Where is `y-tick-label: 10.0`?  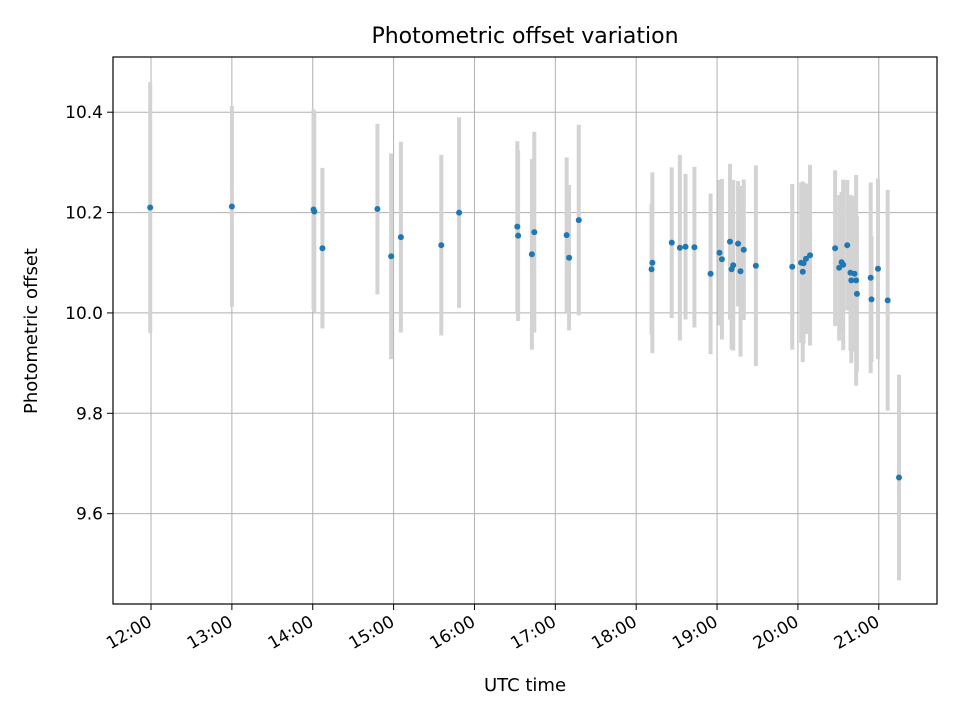
y-tick-label: 10.0 is located at coordinates (84, 314).